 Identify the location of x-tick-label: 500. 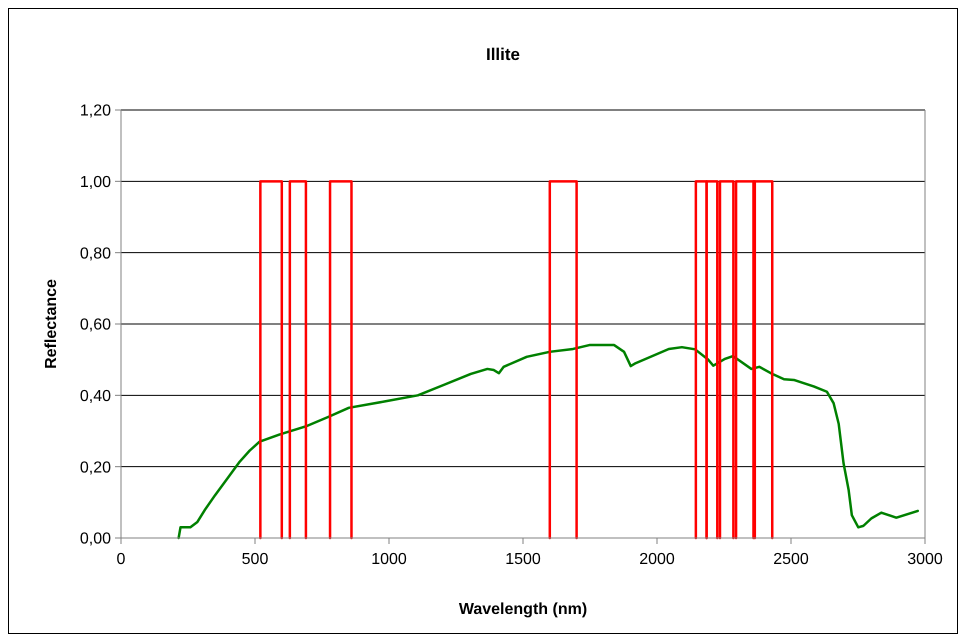
(255, 559).